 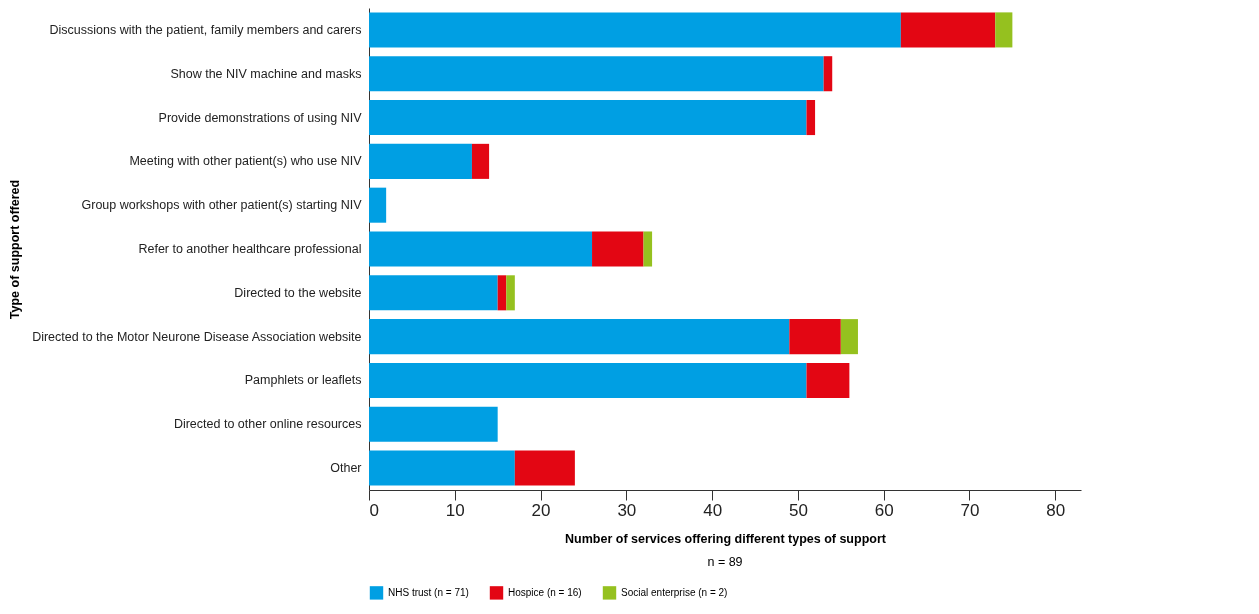 I want to click on x-tick-label: 40, so click(x=713, y=510).